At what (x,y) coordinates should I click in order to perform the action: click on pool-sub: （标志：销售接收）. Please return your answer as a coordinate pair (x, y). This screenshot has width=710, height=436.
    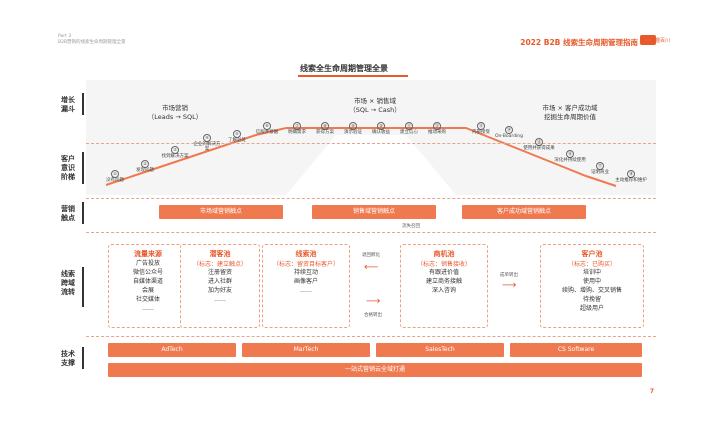
    Looking at the image, I should click on (443, 264).